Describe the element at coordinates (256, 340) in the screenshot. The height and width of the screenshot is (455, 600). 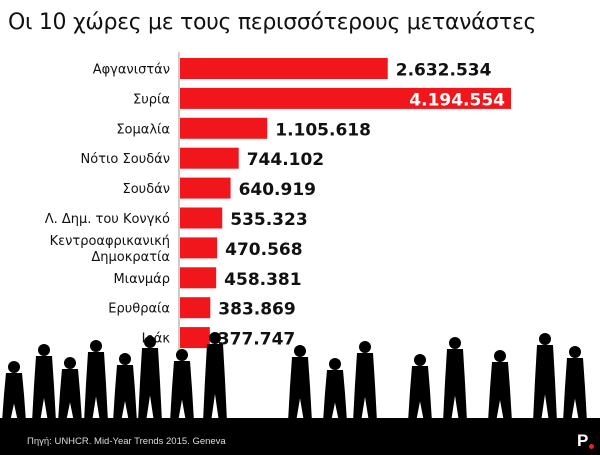
I see `value-label: 377.747` at that location.